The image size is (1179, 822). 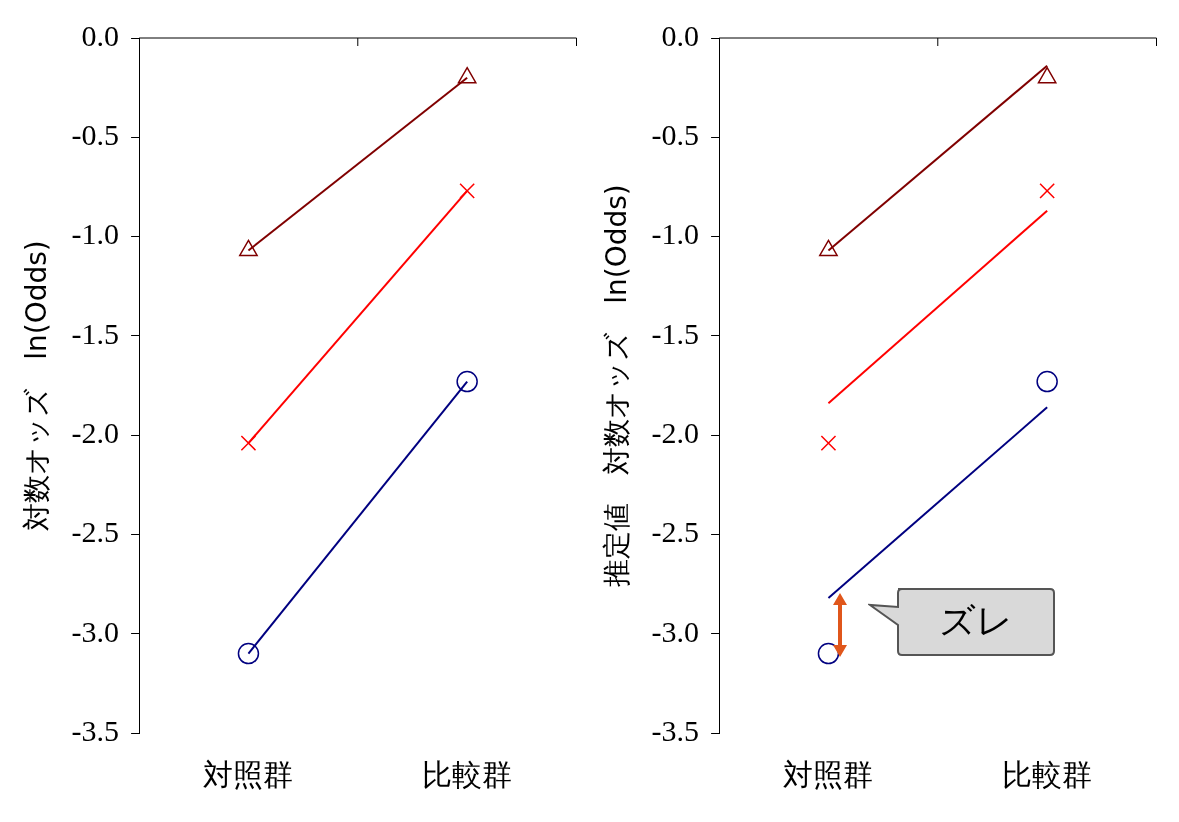 I want to click on y-axis-title: 対数オッズ ln(Odds), so click(x=37, y=385).